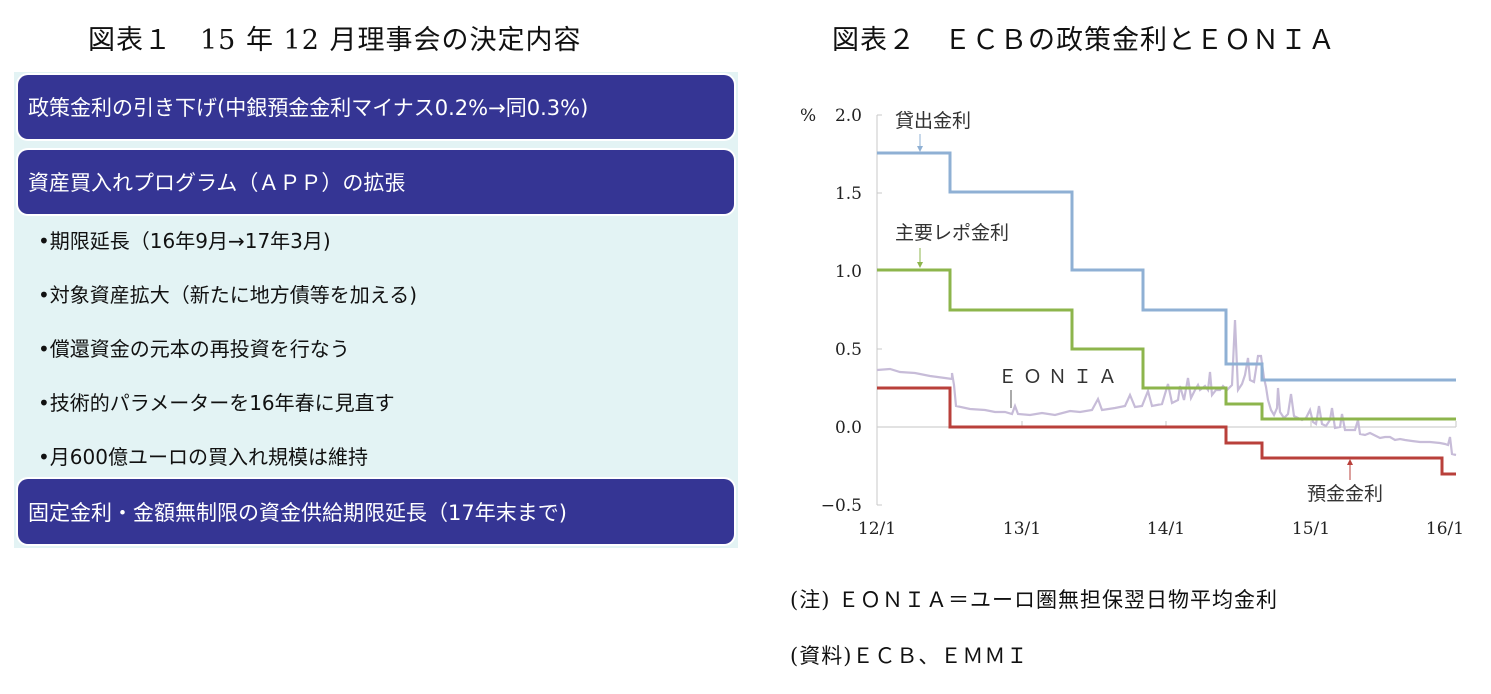 This screenshot has height=694, width=1491. What do you see at coordinates (1311, 529) in the screenshot?
I see `svg-text: 15/1` at bounding box center [1311, 529].